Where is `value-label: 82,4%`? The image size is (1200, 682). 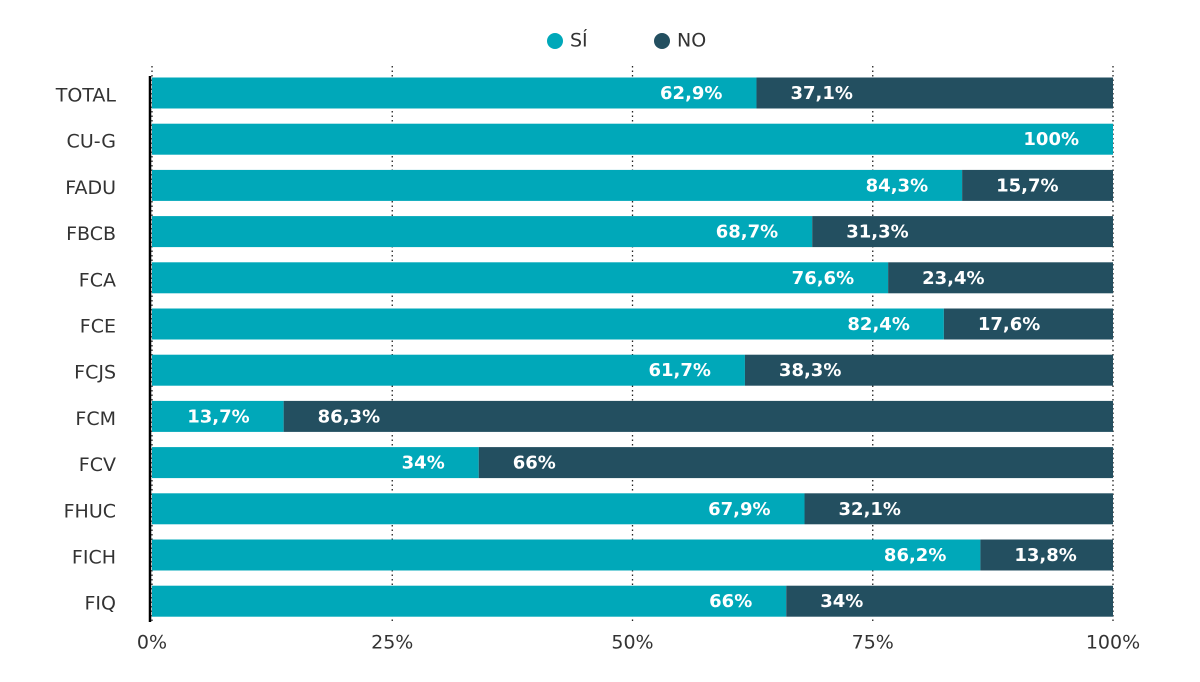
value-label: 82,4% is located at coordinates (878, 324).